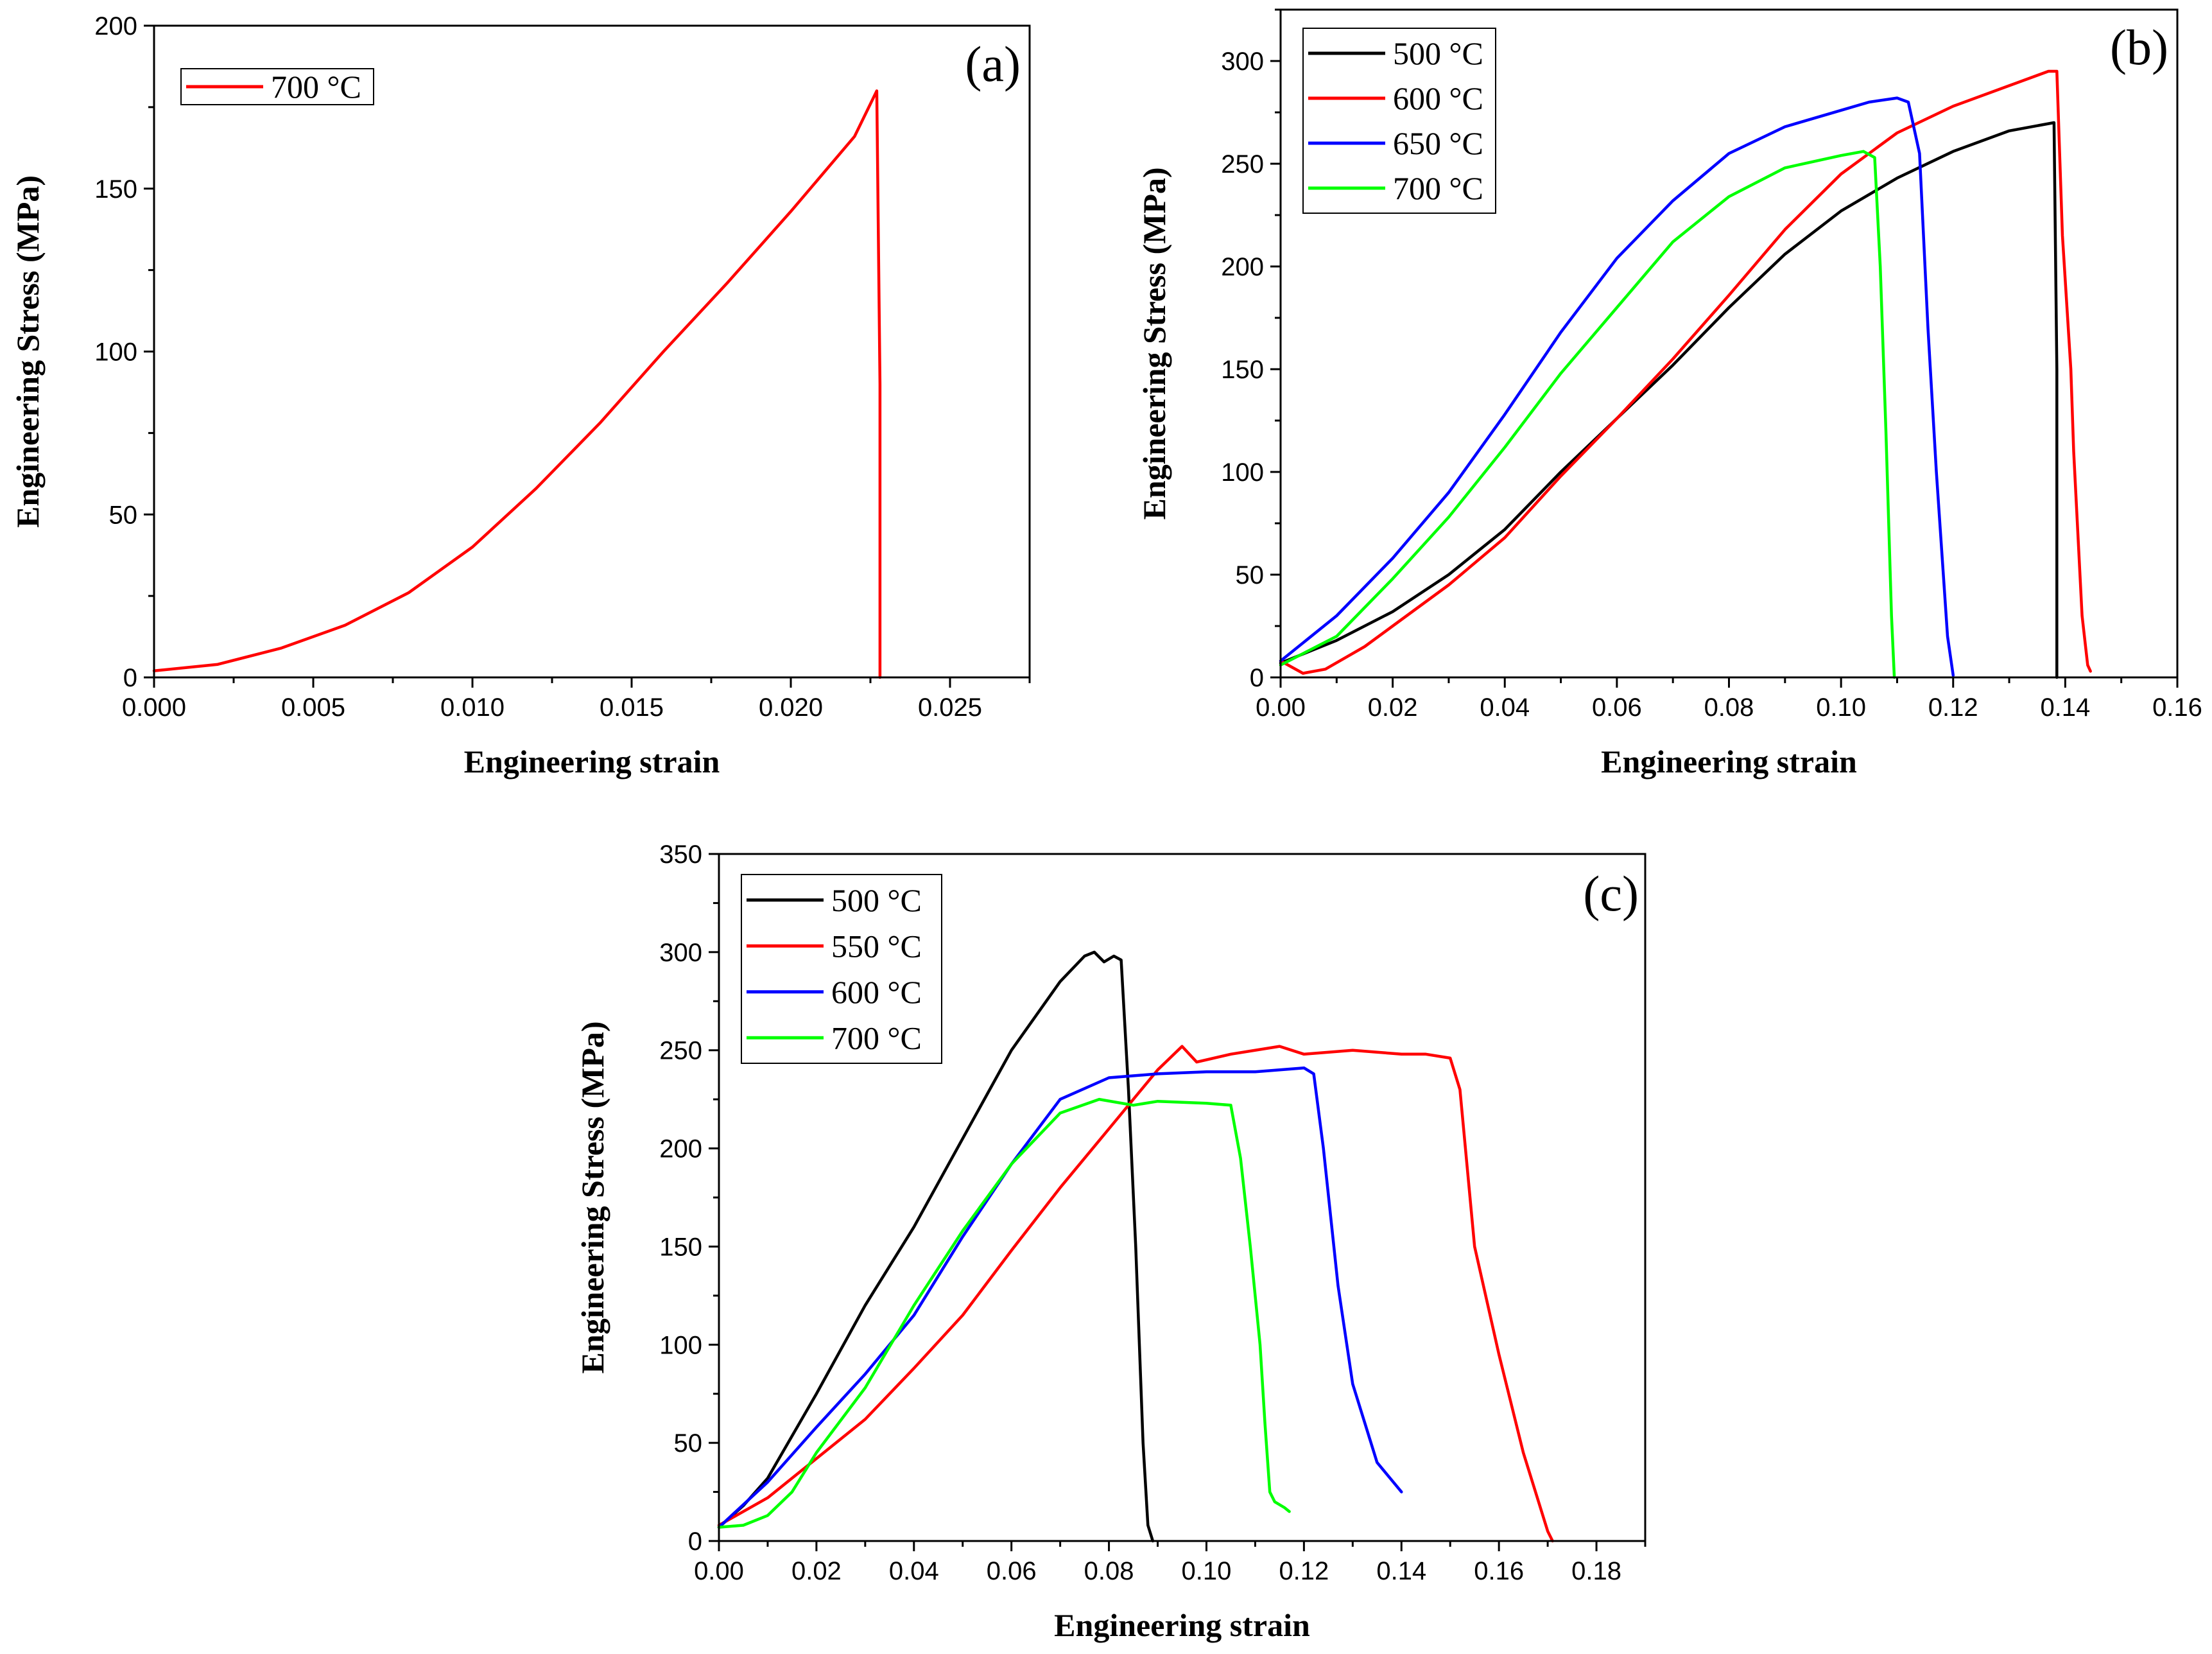 The width and height of the screenshot is (2212, 1654). Describe the element at coordinates (950, 707) in the screenshot. I see `panel-a-x-tick-label: 0.025` at that location.